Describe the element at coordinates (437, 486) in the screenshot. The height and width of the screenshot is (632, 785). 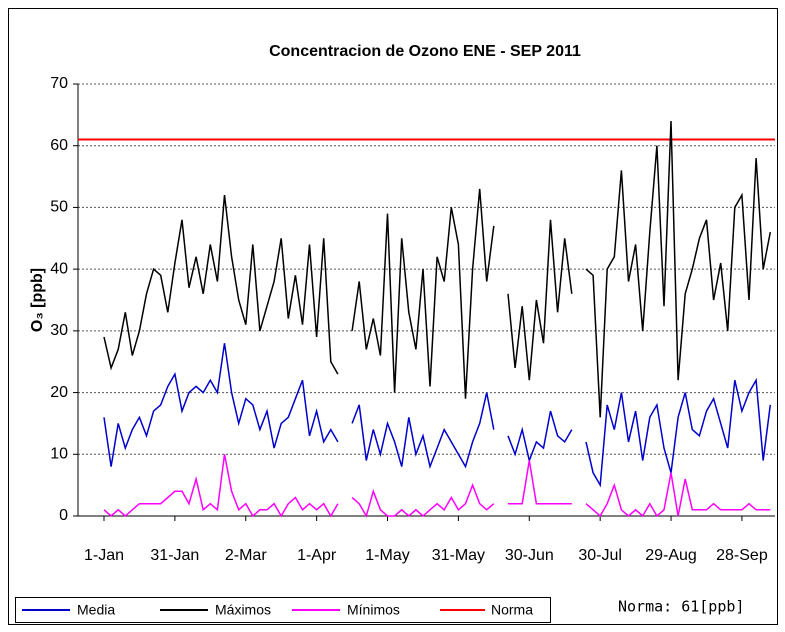
I see `series-line` at that location.